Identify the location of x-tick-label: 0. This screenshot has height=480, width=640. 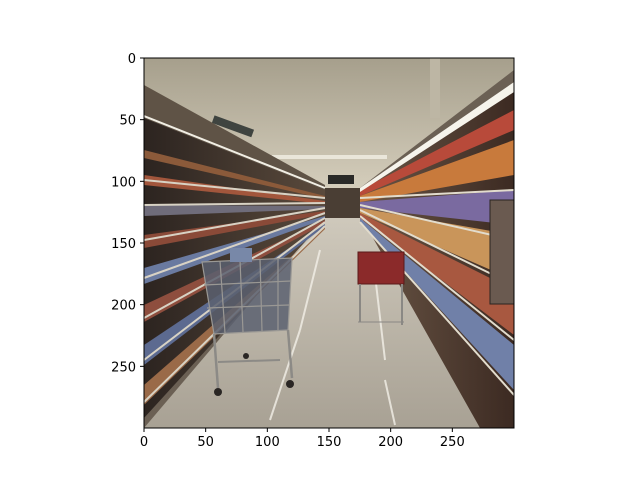
(144, 442).